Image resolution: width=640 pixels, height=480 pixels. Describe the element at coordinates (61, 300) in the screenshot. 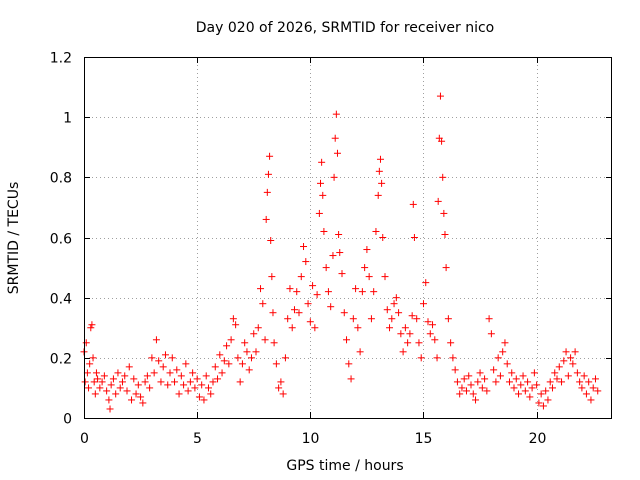

I see `y-tick-label: 0.4` at that location.